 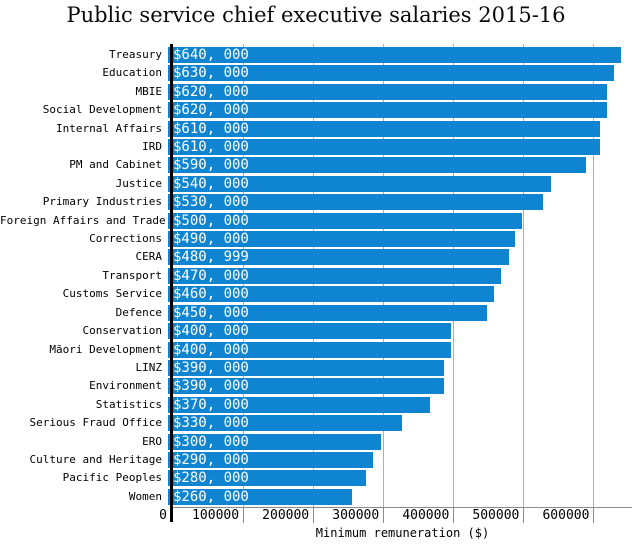 I want to click on bar-row: Serious Fraud Office $330, 000, so click(x=316, y=424).